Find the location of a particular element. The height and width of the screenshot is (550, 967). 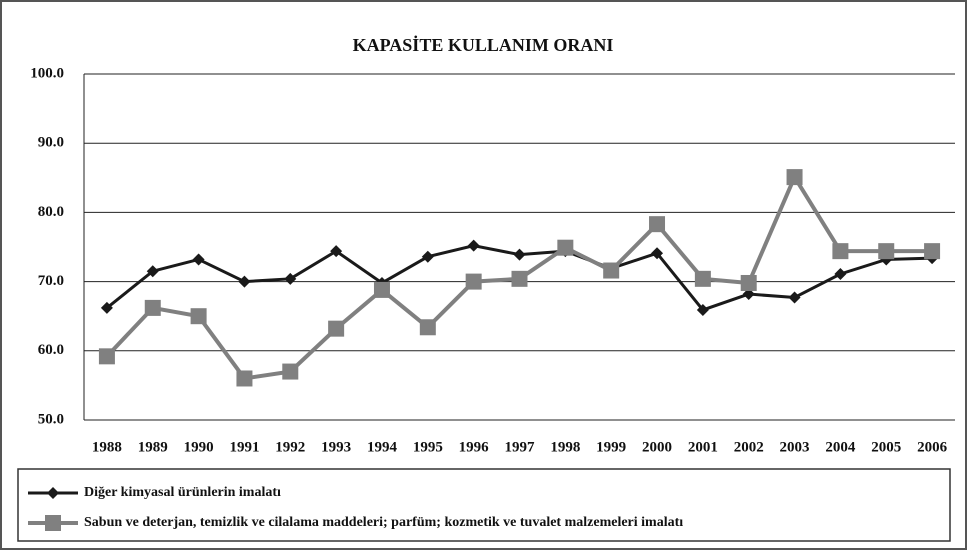

chart-title: KAPASİTE KULLANIM ORANI is located at coordinates (483, 45).